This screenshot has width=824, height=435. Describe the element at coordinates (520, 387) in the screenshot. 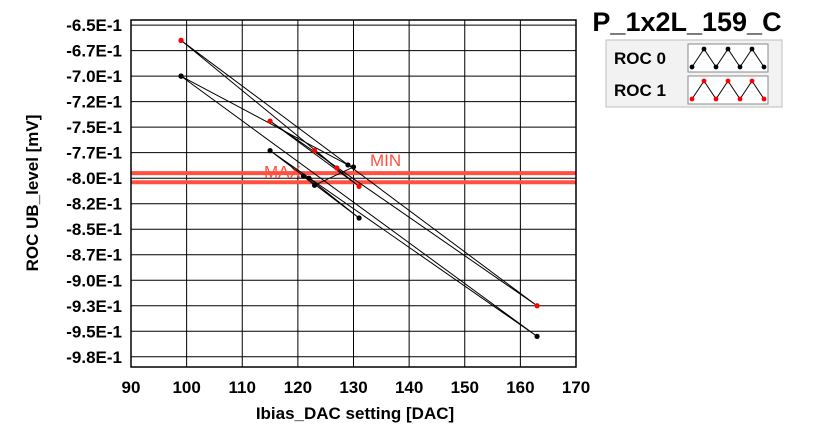

I see `x-tick-label: 160` at that location.